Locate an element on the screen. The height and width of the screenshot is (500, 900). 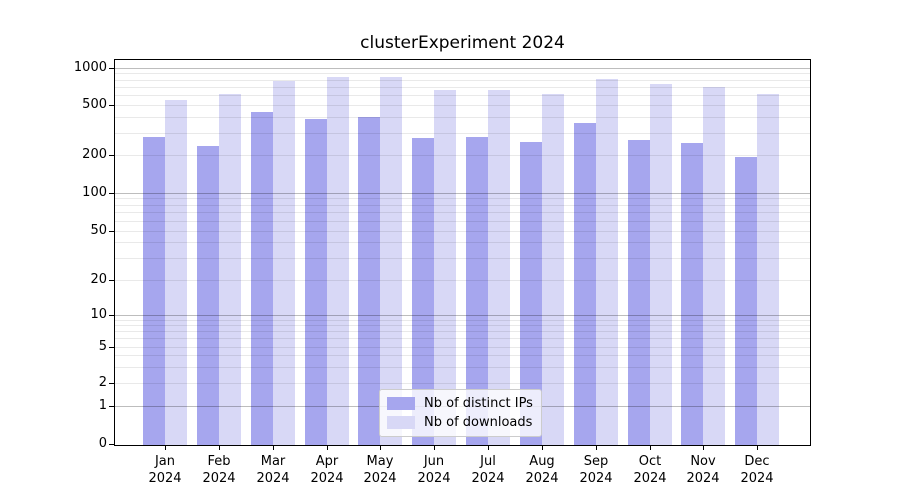
legend-item-downloads: Nb of downloads is located at coordinates (460, 422).